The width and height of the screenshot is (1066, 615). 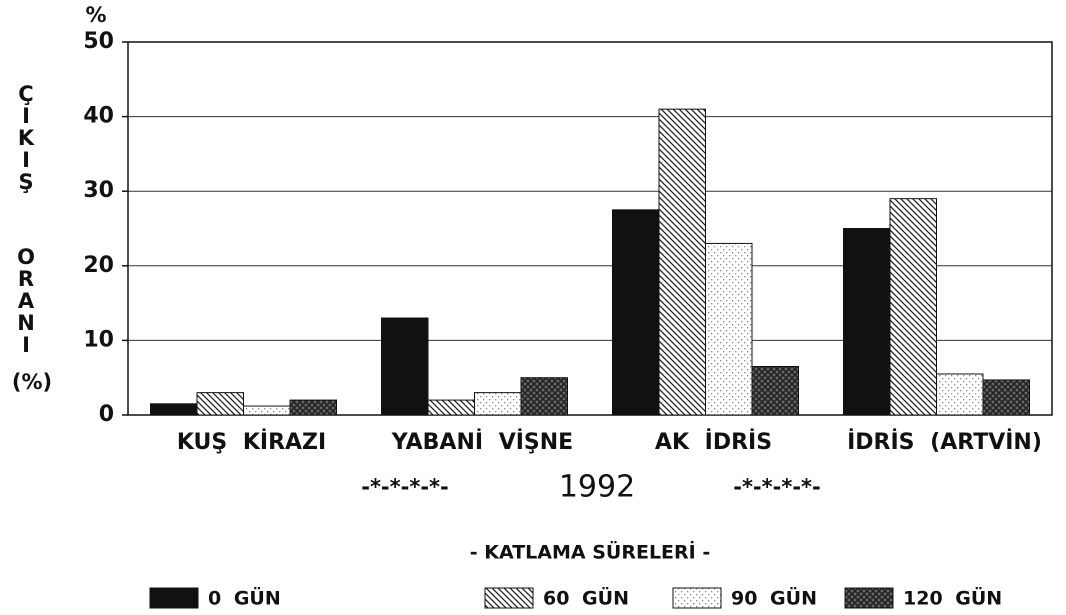 I want to click on y-tick-label: 30, so click(x=98, y=190).